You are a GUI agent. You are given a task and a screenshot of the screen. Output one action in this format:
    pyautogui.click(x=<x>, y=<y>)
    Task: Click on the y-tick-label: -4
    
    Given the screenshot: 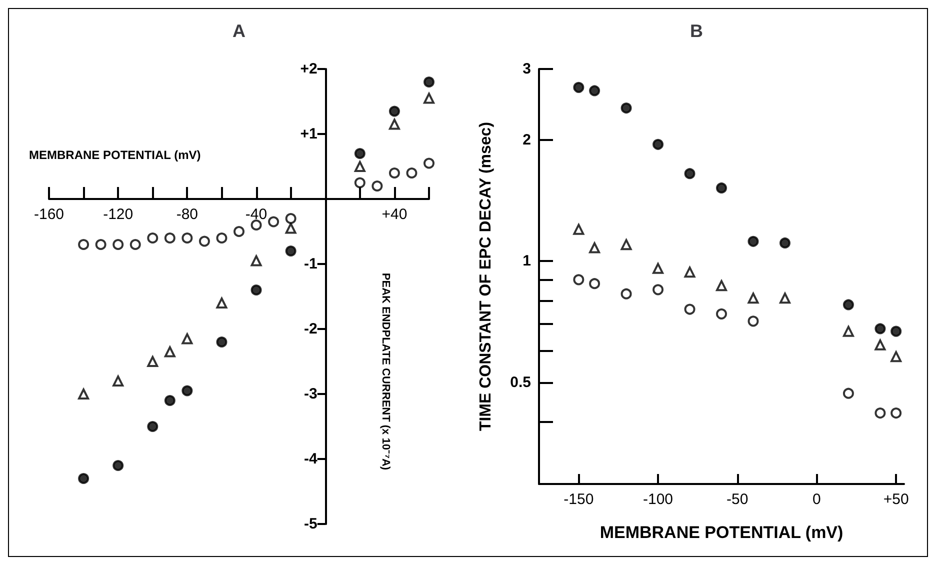 What is the action you would take?
    pyautogui.click(x=311, y=459)
    